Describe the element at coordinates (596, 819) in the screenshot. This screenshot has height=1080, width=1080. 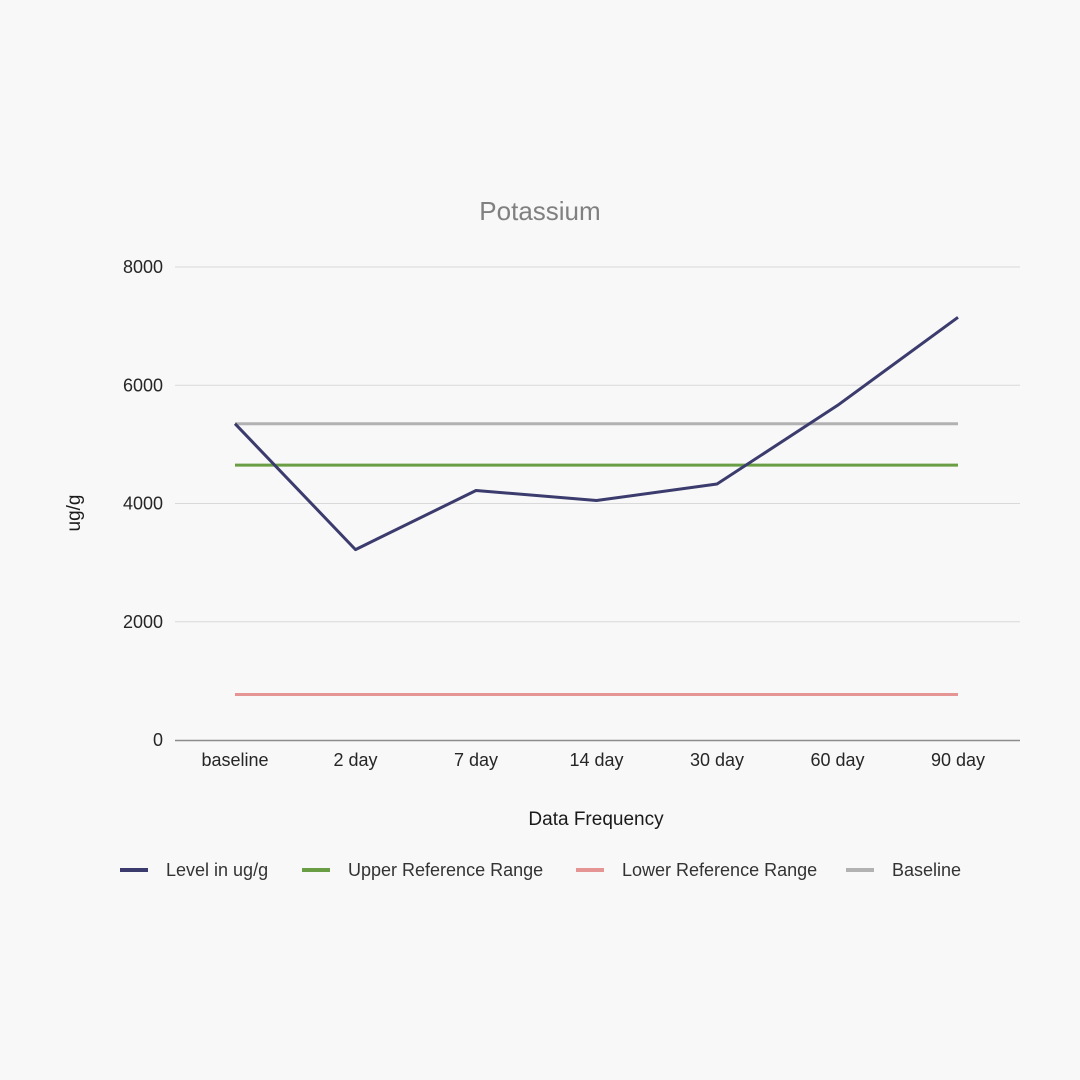
I see `x-axis-title: Data Frequency` at that location.